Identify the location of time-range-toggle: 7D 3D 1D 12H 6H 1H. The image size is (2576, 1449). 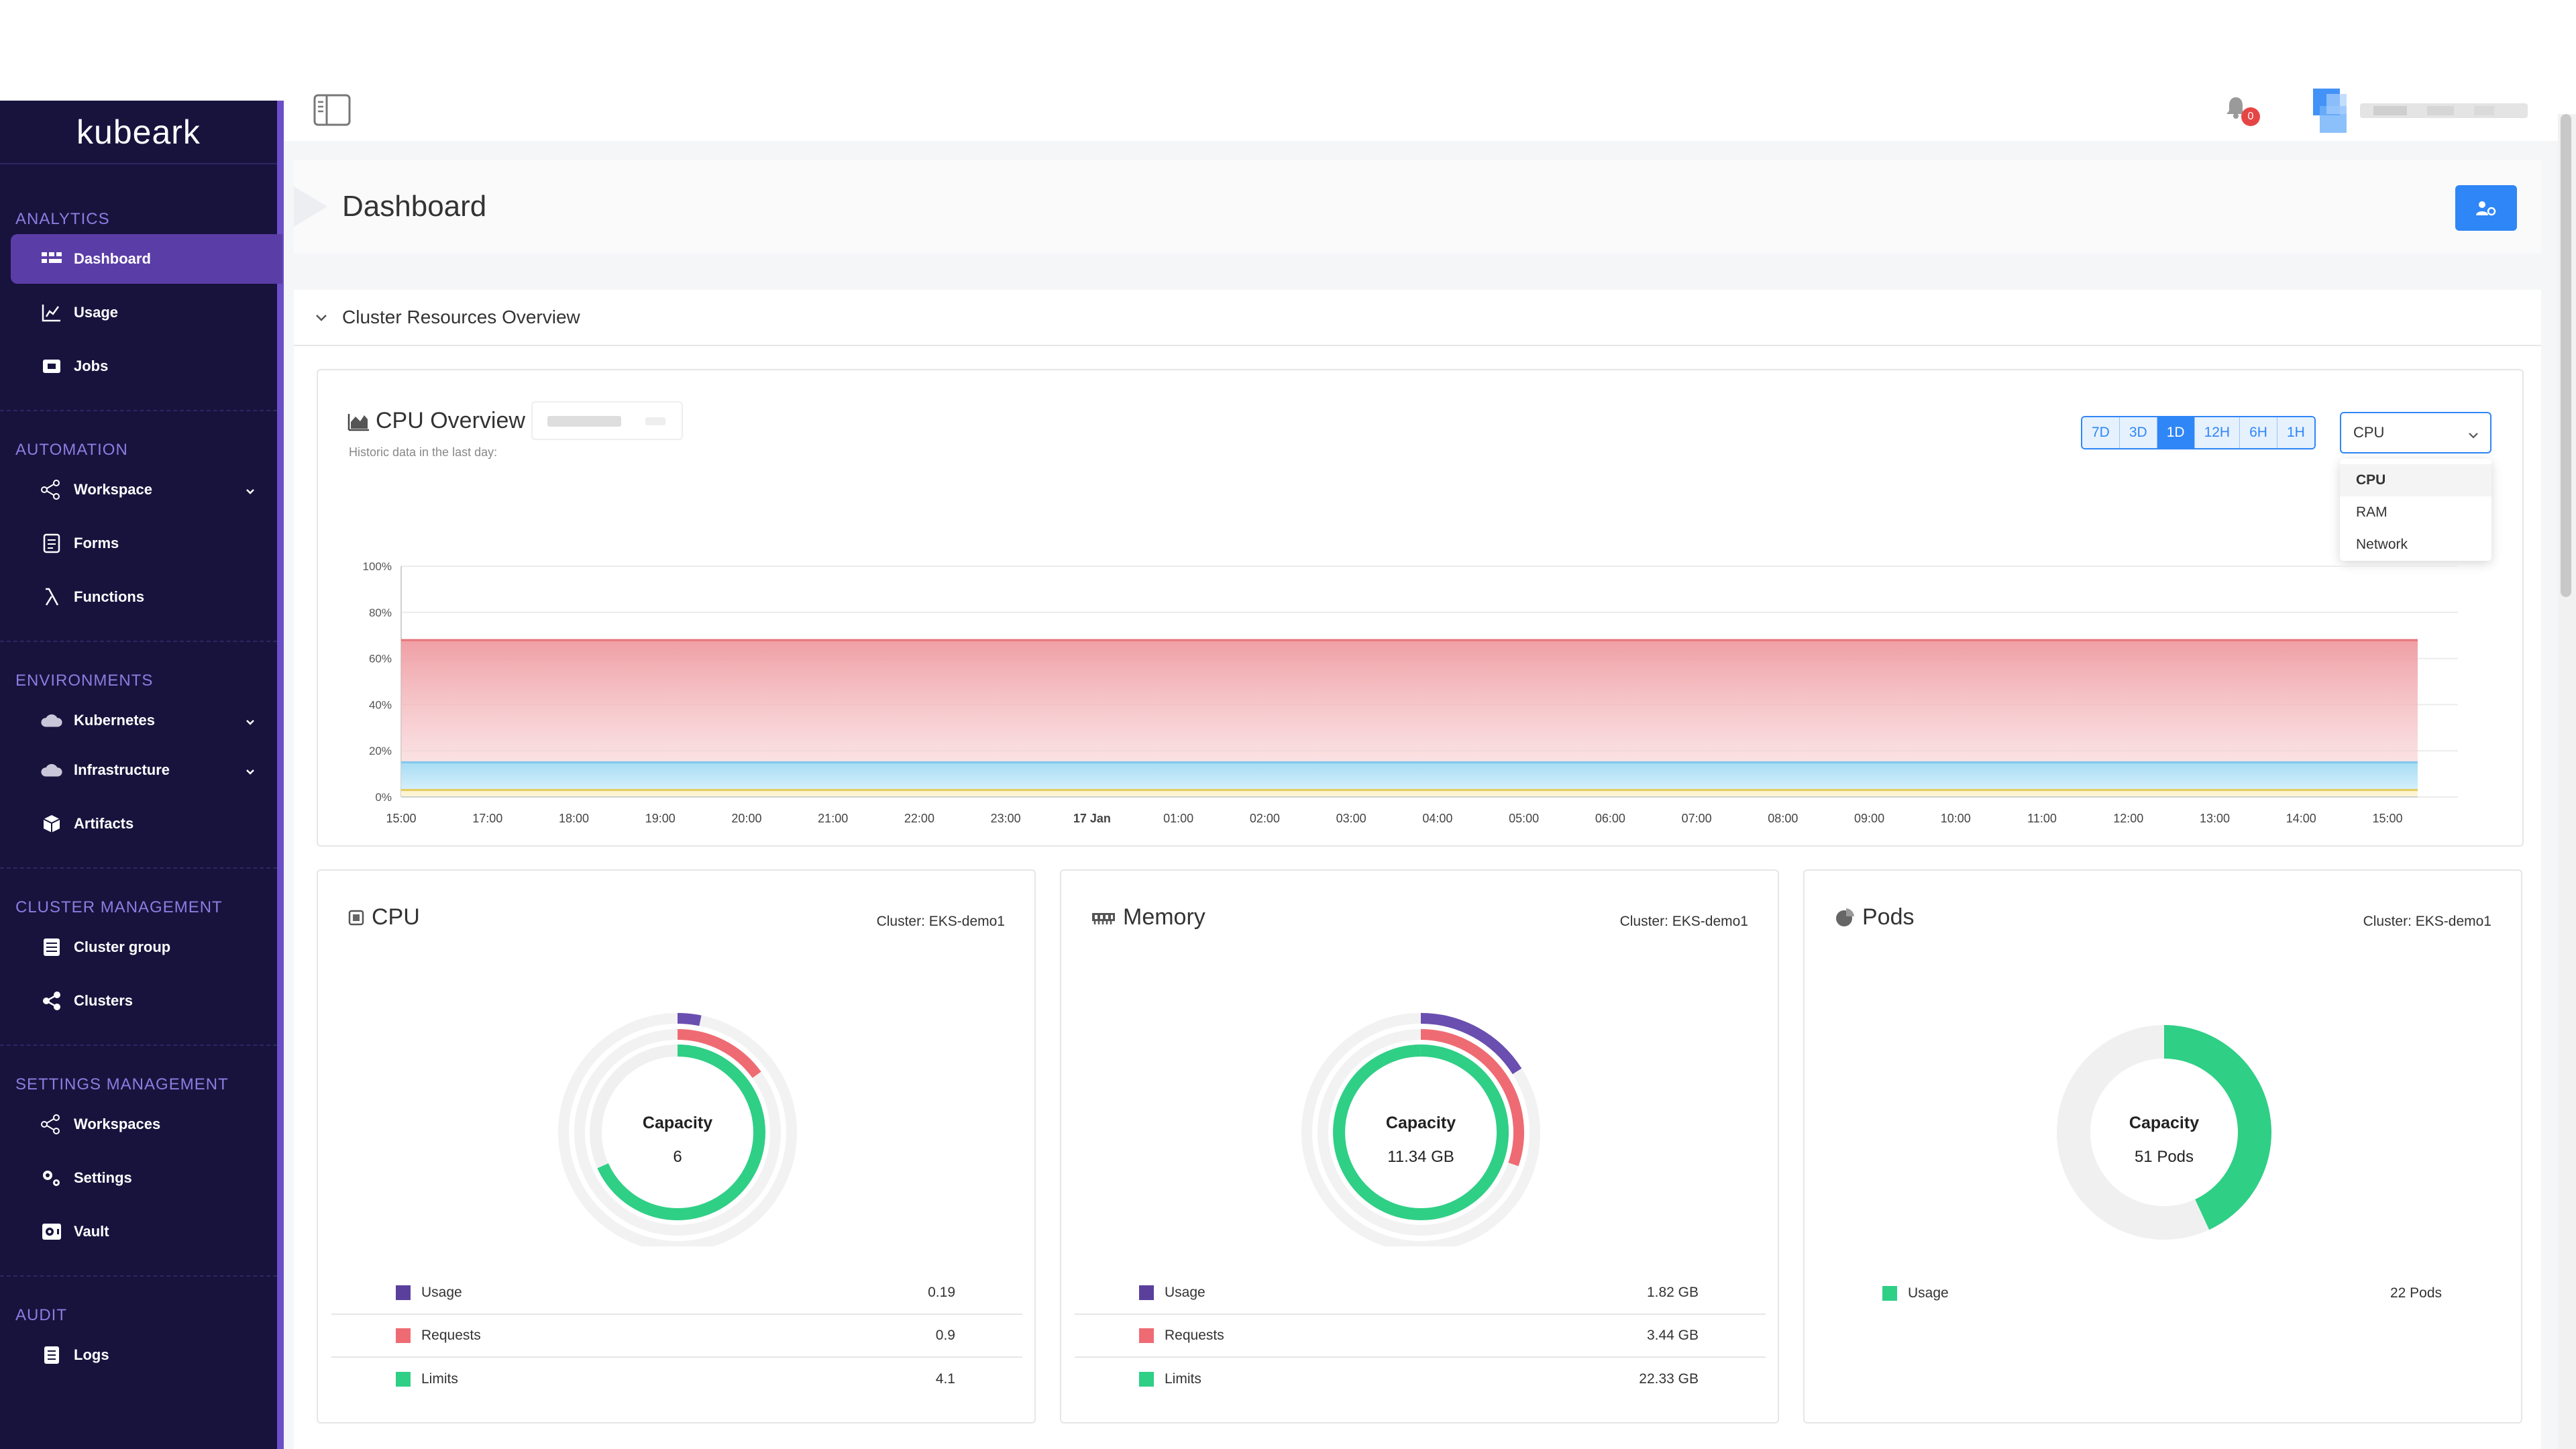
(2198, 432).